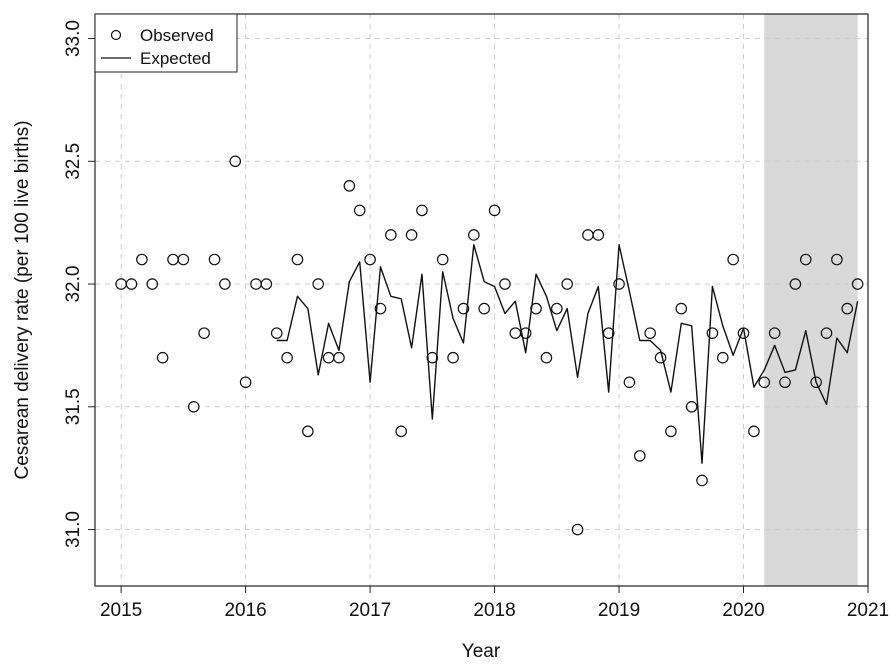  I want to click on x-axis-title: Year, so click(481, 651).